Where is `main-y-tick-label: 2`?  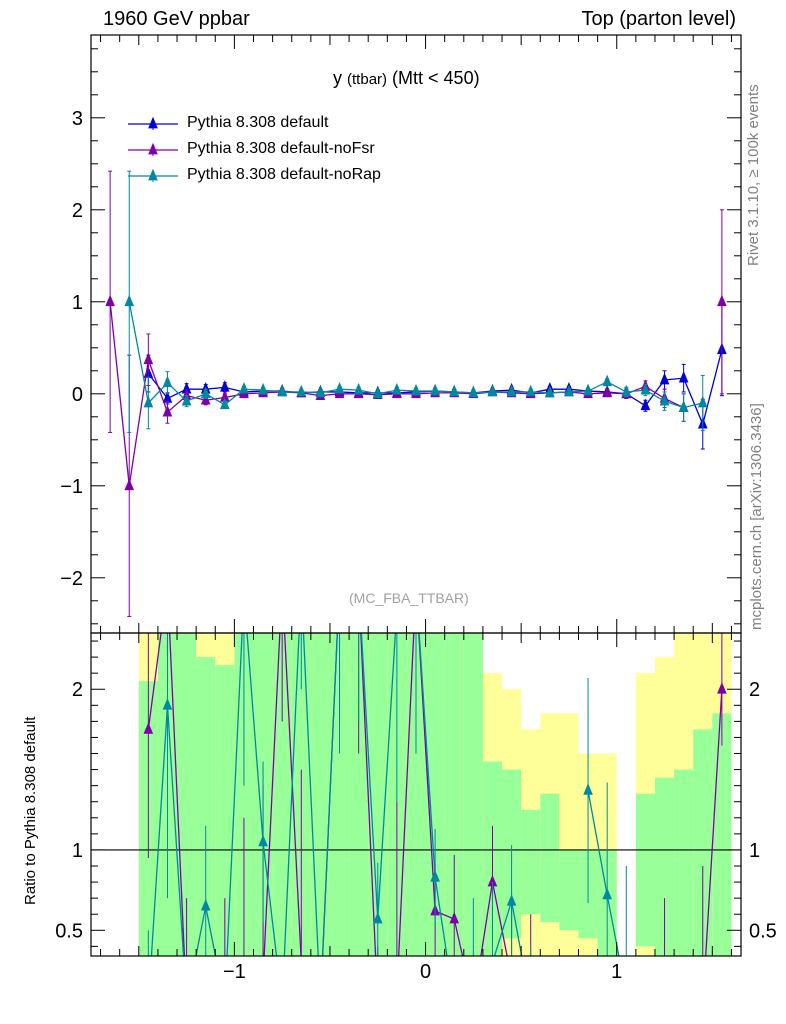
main-y-tick-label: 2 is located at coordinates (77, 211).